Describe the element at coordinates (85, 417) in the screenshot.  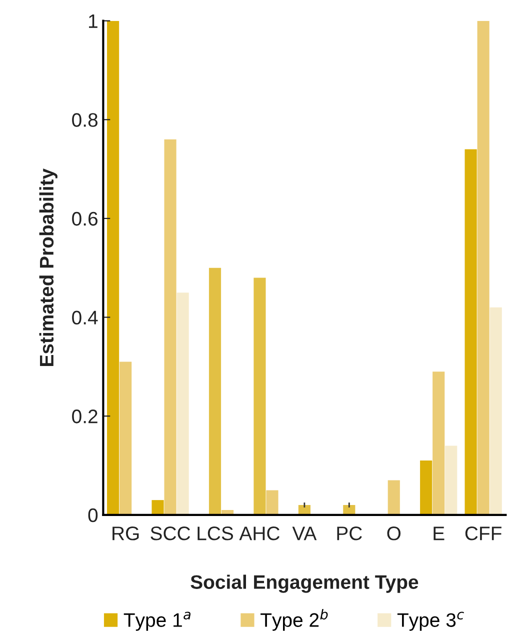
I see `y-tick-label: 0.2` at that location.